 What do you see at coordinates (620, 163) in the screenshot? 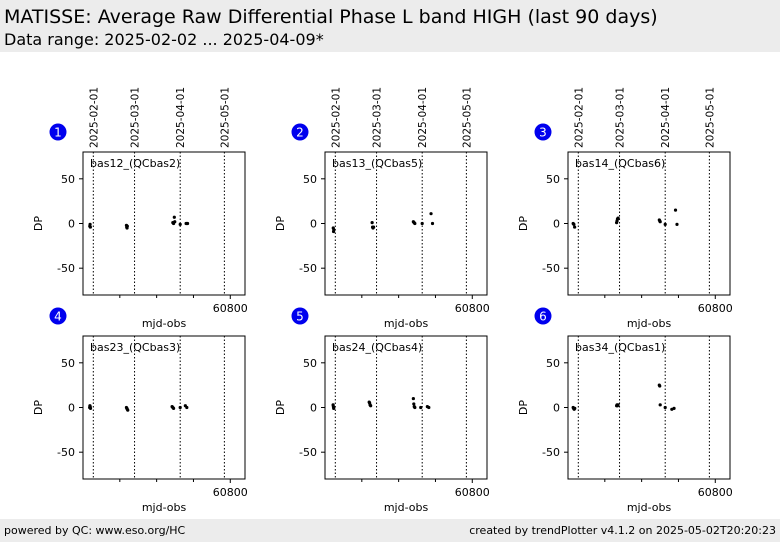
I see `series-label: bas14_(QCbas6)` at bounding box center [620, 163].